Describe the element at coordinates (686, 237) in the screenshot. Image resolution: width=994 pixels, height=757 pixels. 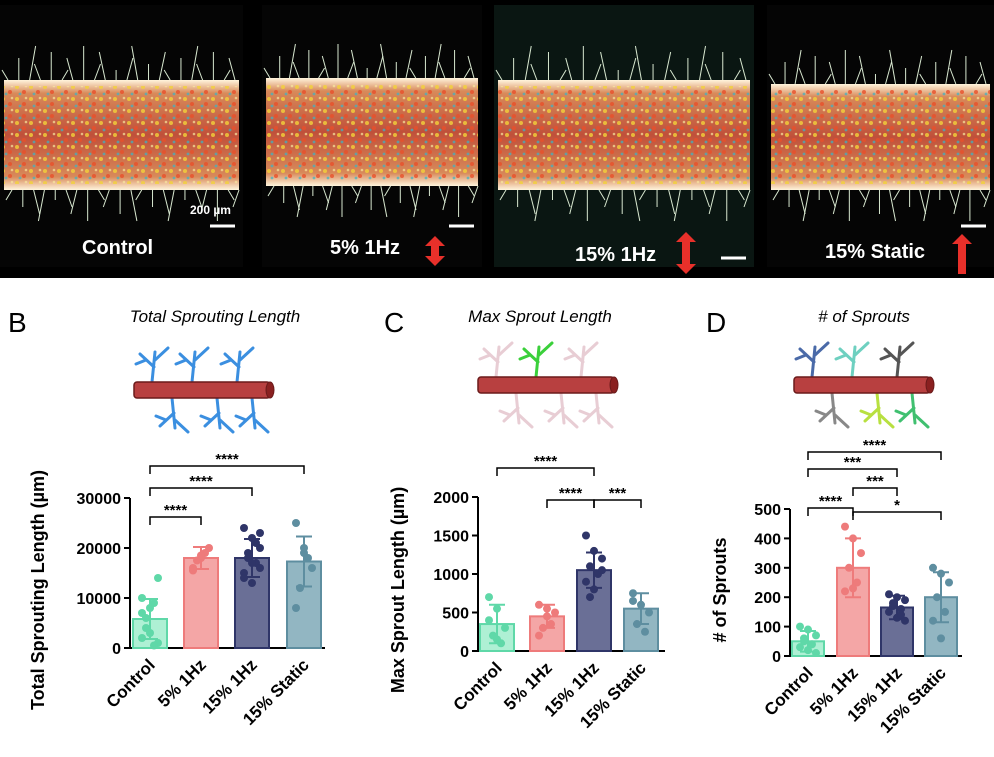
I see `arrow-head` at that location.